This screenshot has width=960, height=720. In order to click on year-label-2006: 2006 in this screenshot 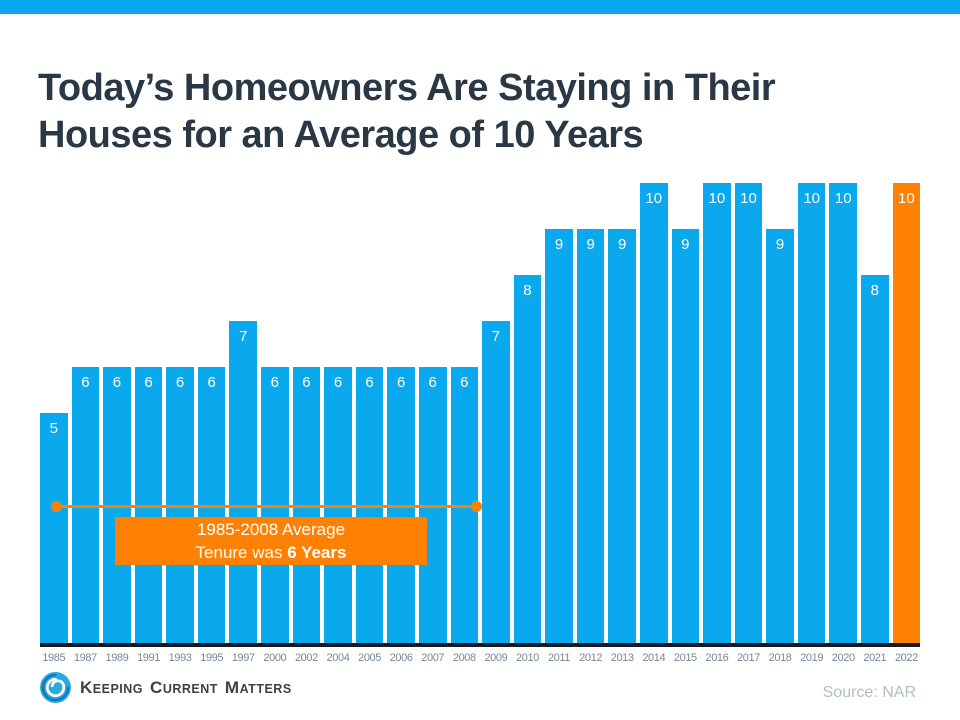, I will do `click(401, 658)`.